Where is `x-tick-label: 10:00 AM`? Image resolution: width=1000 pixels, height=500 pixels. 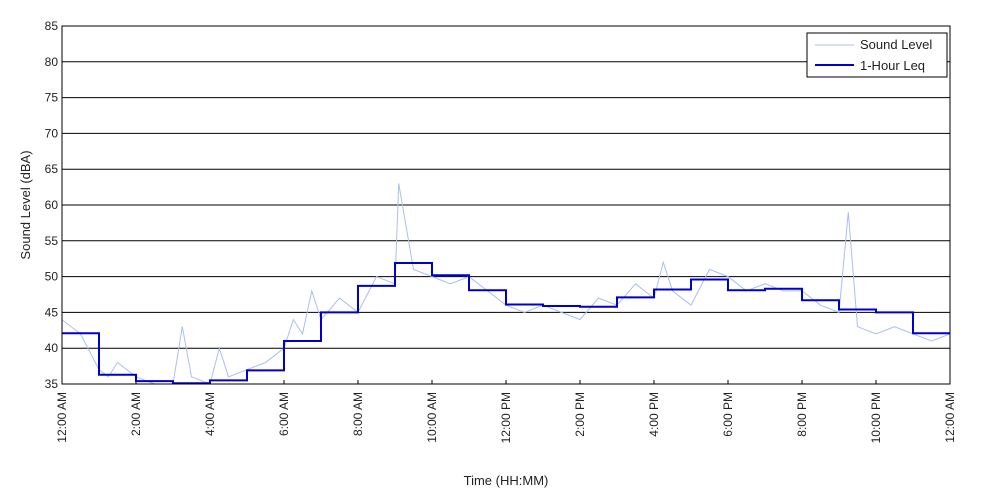
x-tick-label: 10:00 AM is located at coordinates (432, 417).